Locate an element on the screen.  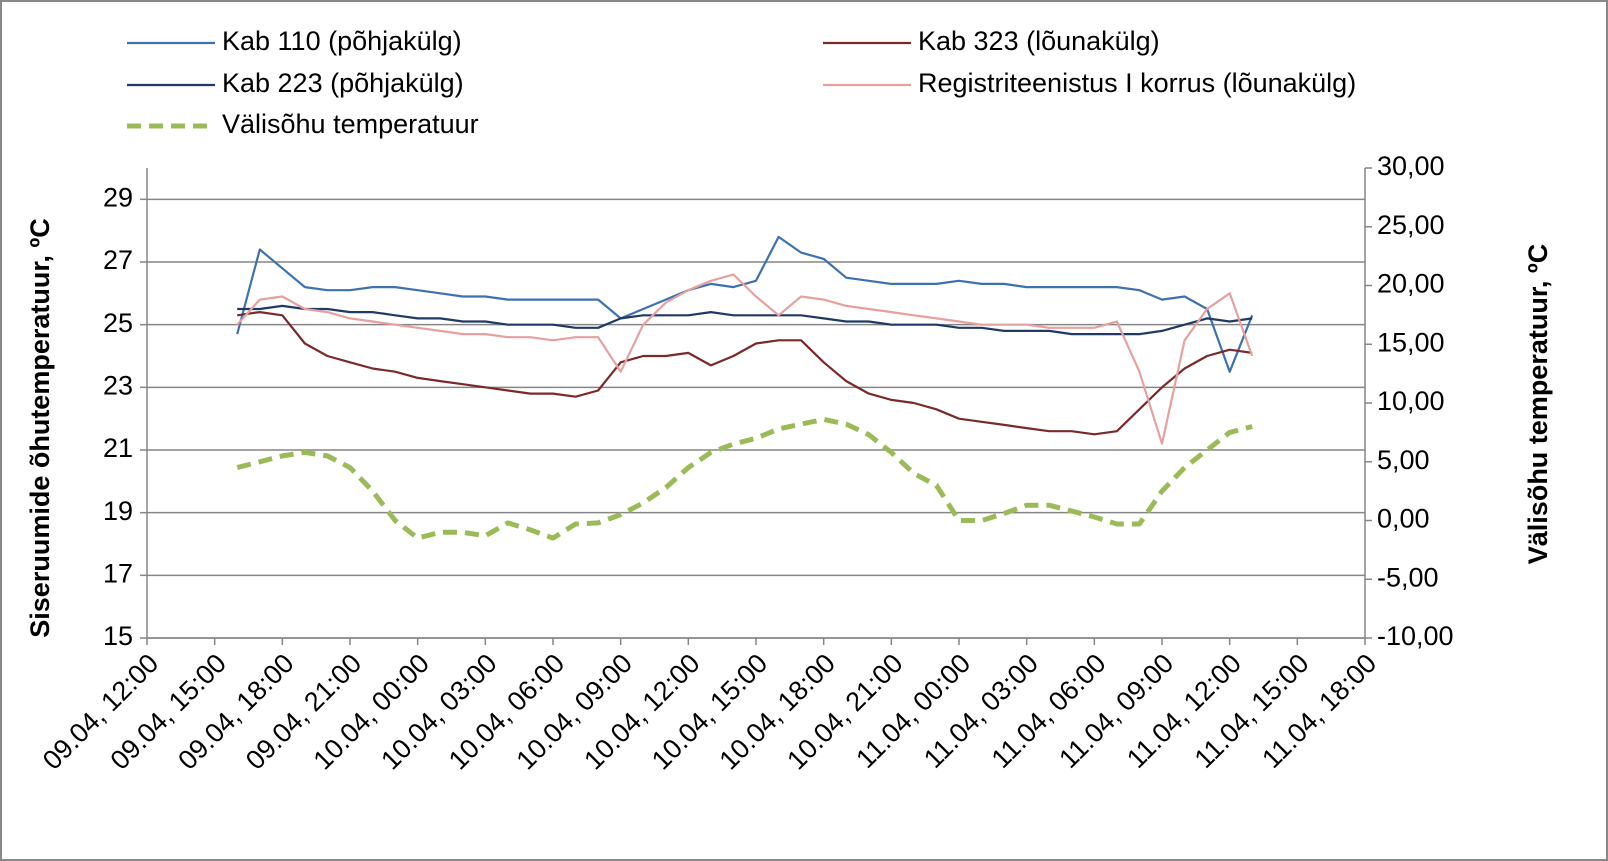
y-tick-label: 27 is located at coordinates (118, 260).